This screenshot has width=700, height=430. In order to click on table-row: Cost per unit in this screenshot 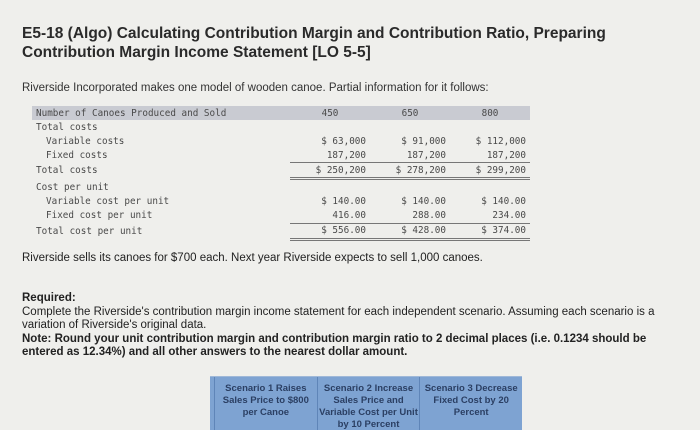, I will do `click(281, 188)`.